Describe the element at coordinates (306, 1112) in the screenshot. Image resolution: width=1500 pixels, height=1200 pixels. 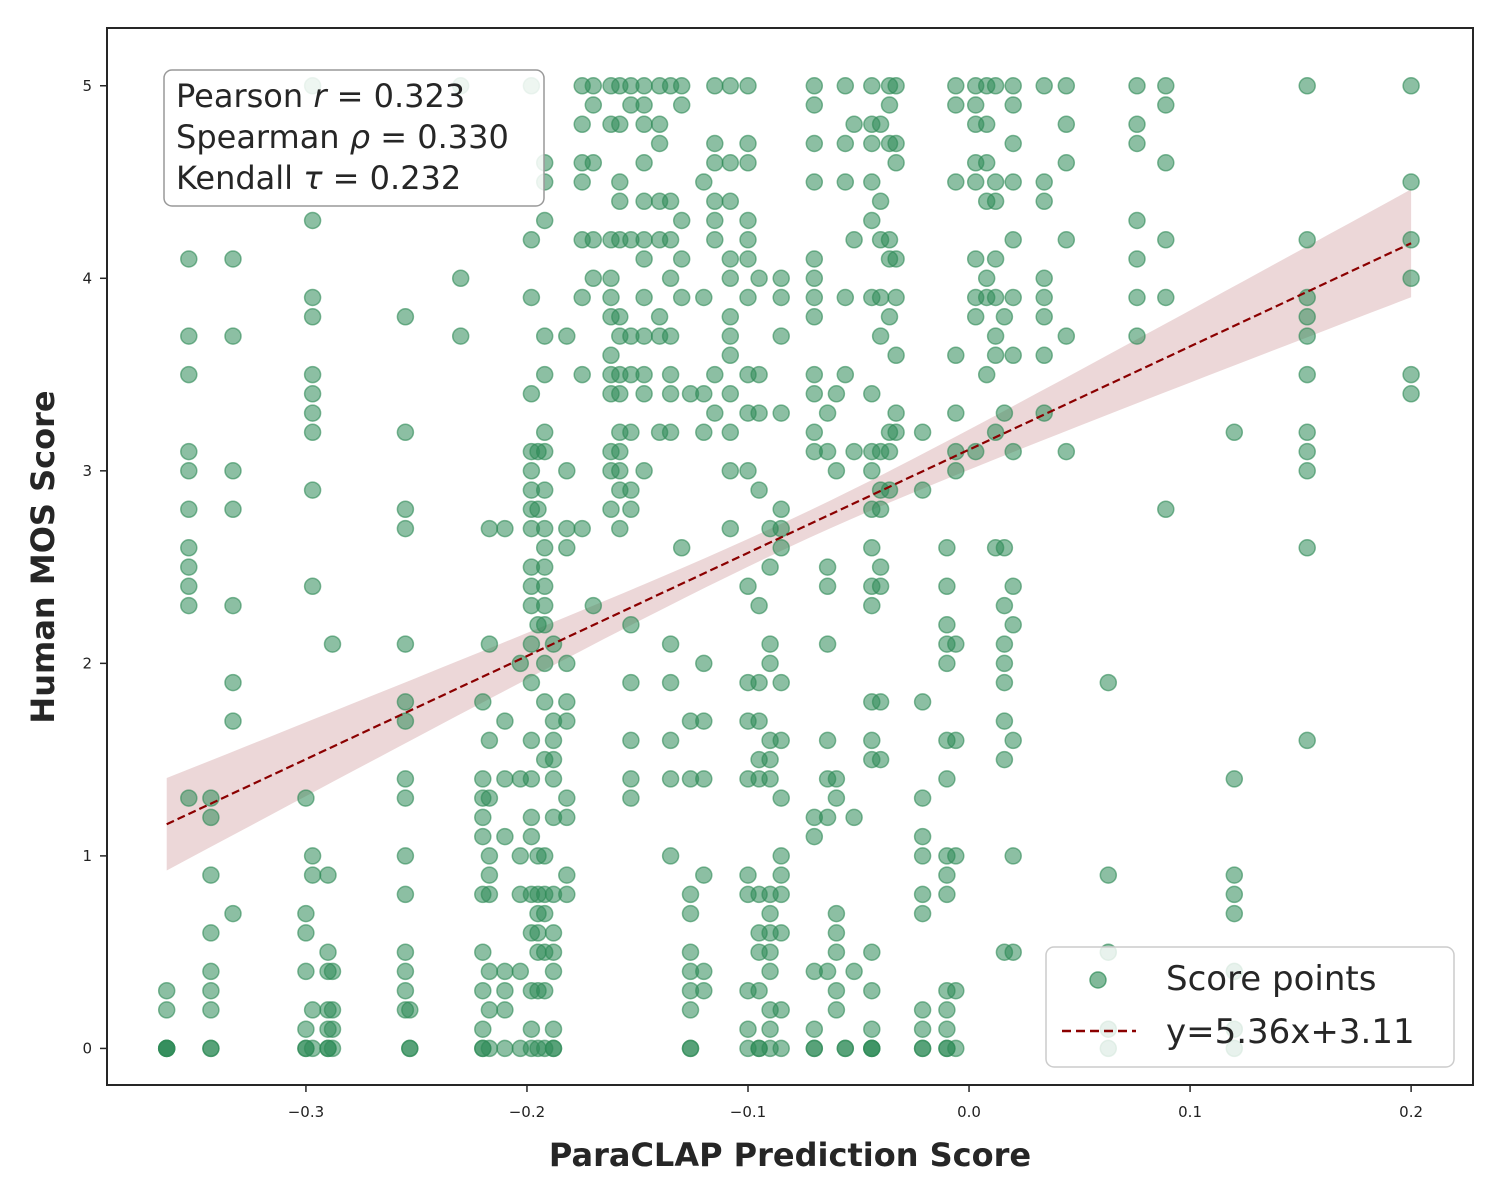
I see `x-tick-label: −0.3` at that location.